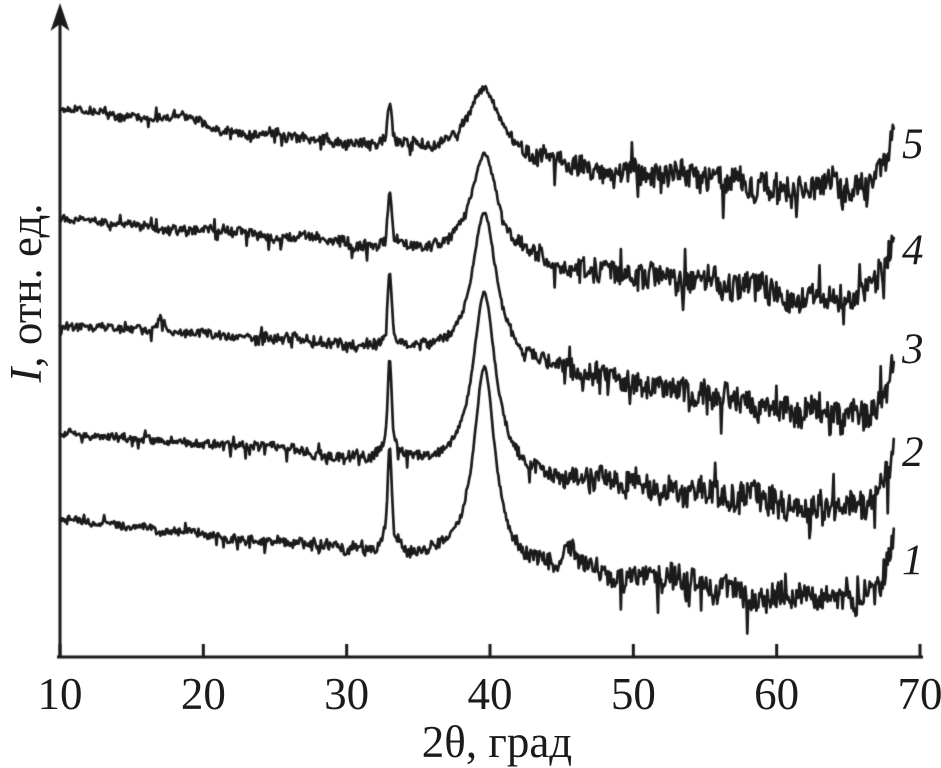 The image size is (941, 768). Describe the element at coordinates (913, 349) in the screenshot. I see `curve-label-3: 3` at that location.